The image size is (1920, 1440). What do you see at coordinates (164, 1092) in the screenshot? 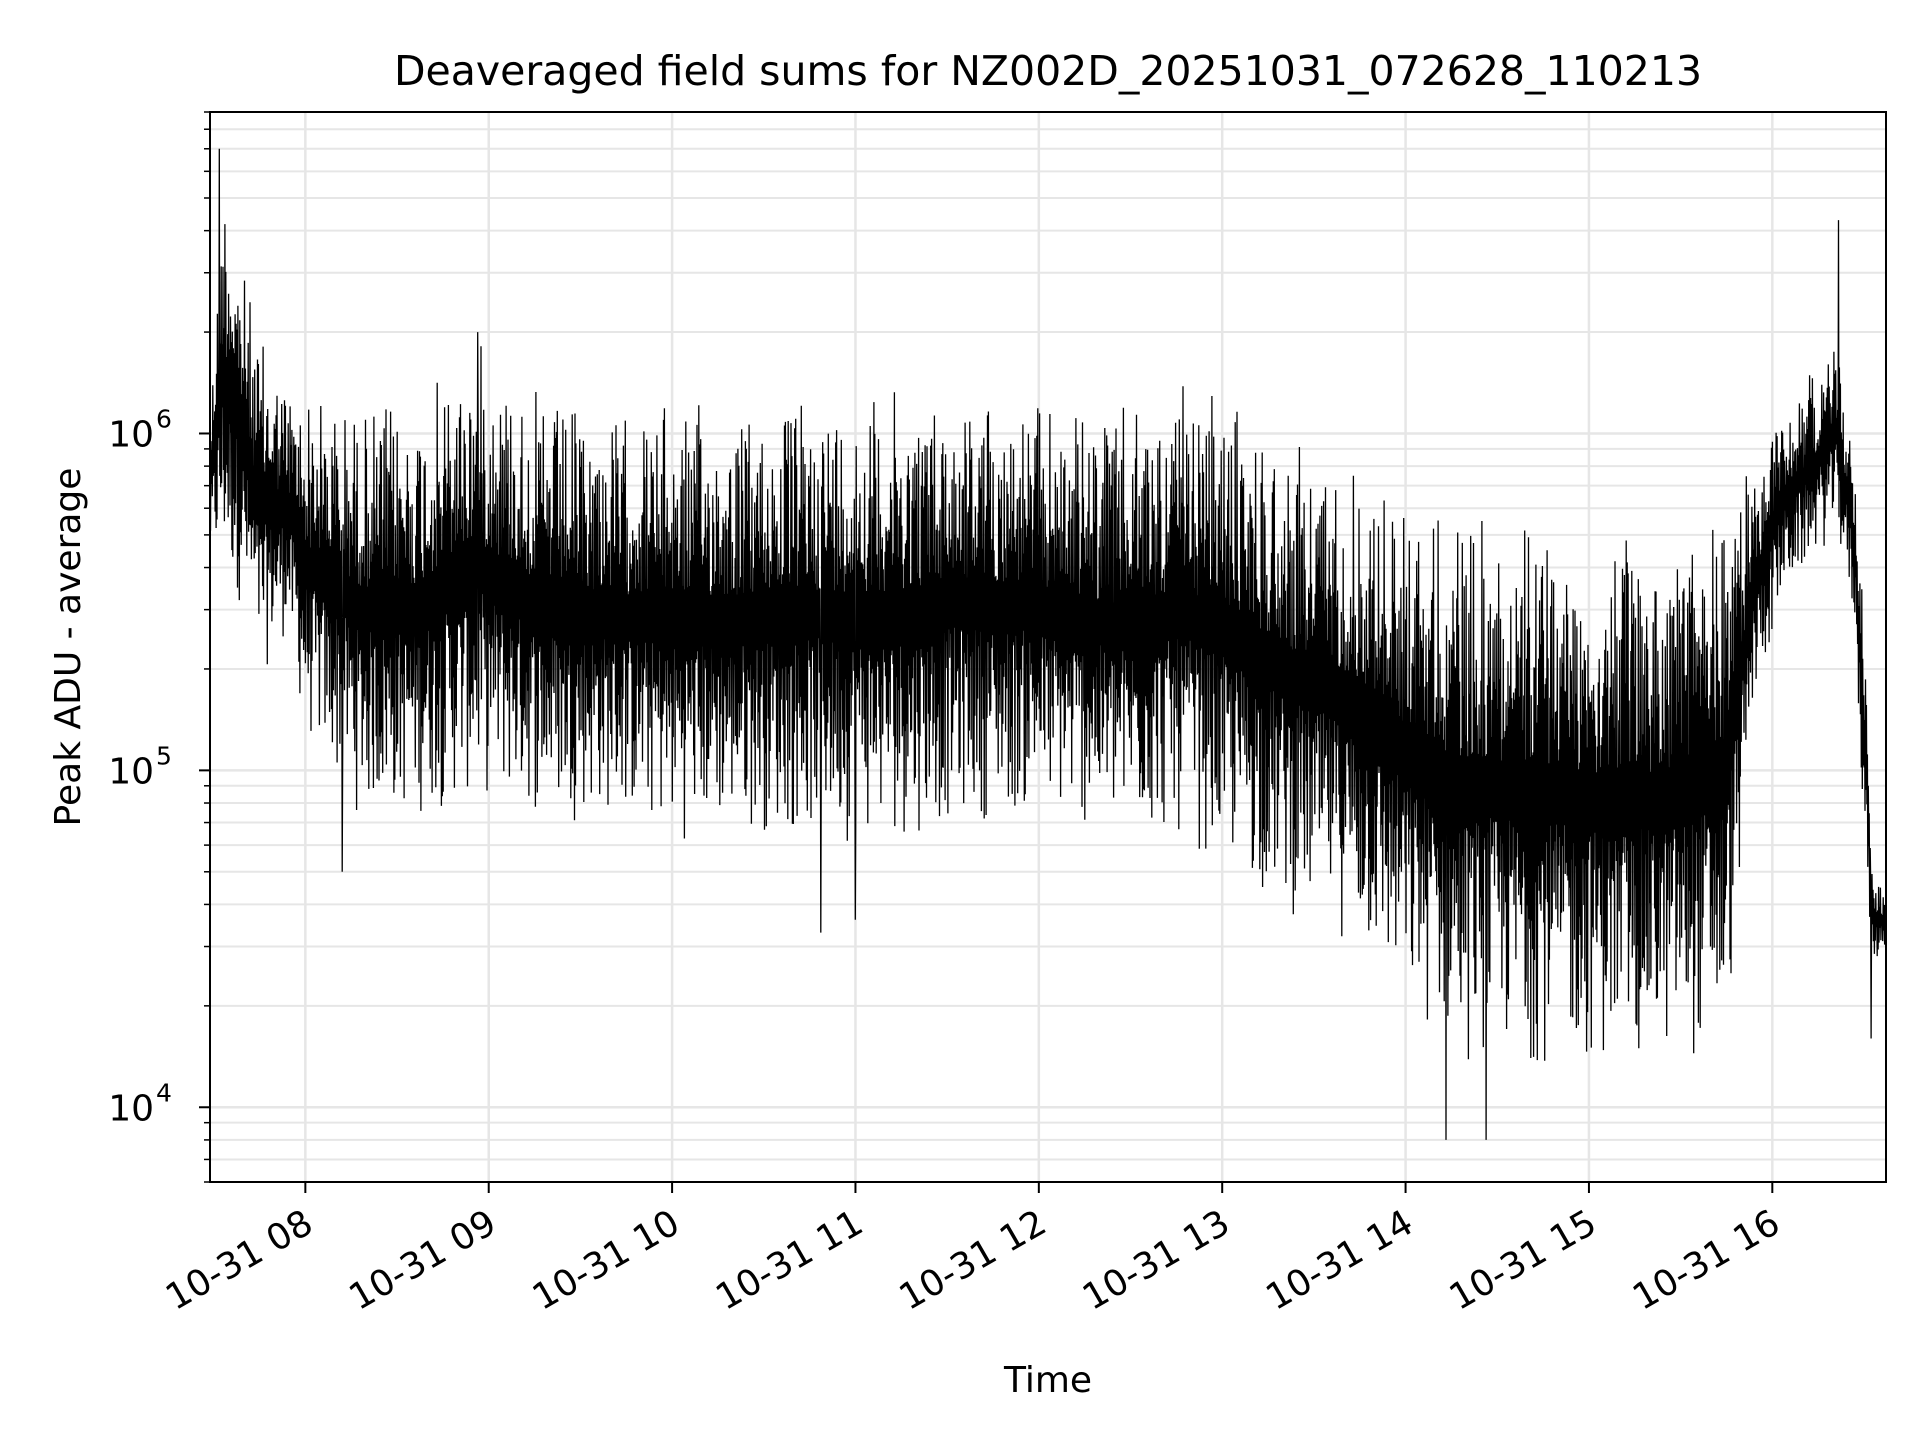
I see `y-tick-exponent: 4` at bounding box center [164, 1092].